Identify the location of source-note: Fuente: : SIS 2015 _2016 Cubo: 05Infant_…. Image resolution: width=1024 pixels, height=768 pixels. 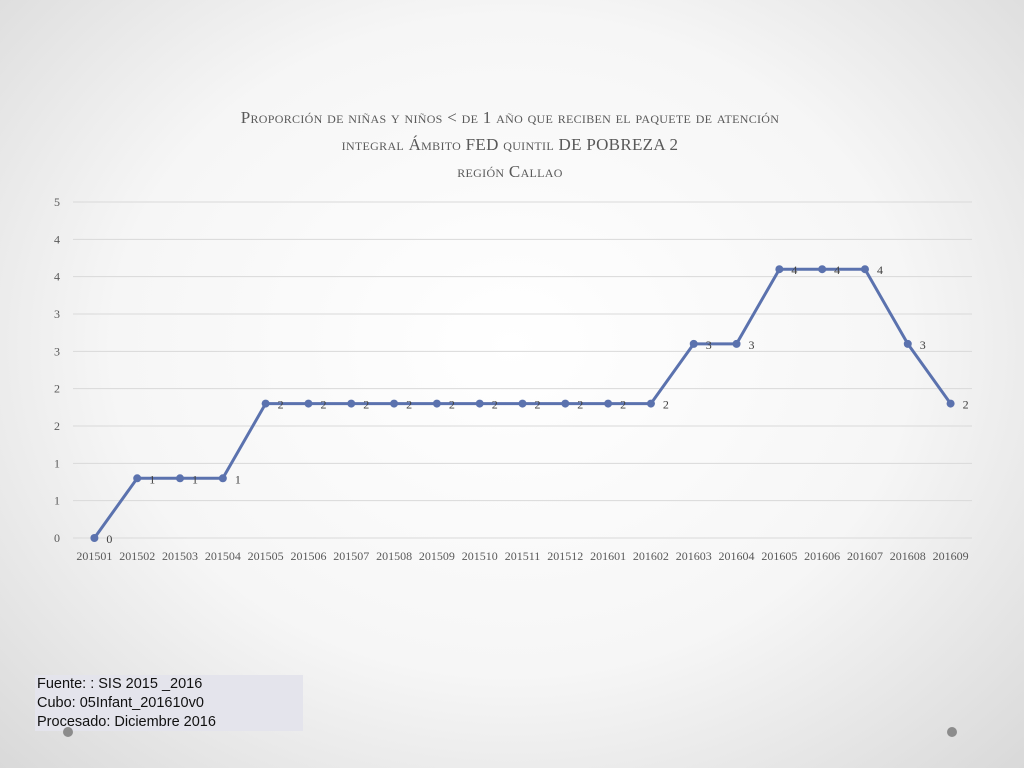
(169, 703).